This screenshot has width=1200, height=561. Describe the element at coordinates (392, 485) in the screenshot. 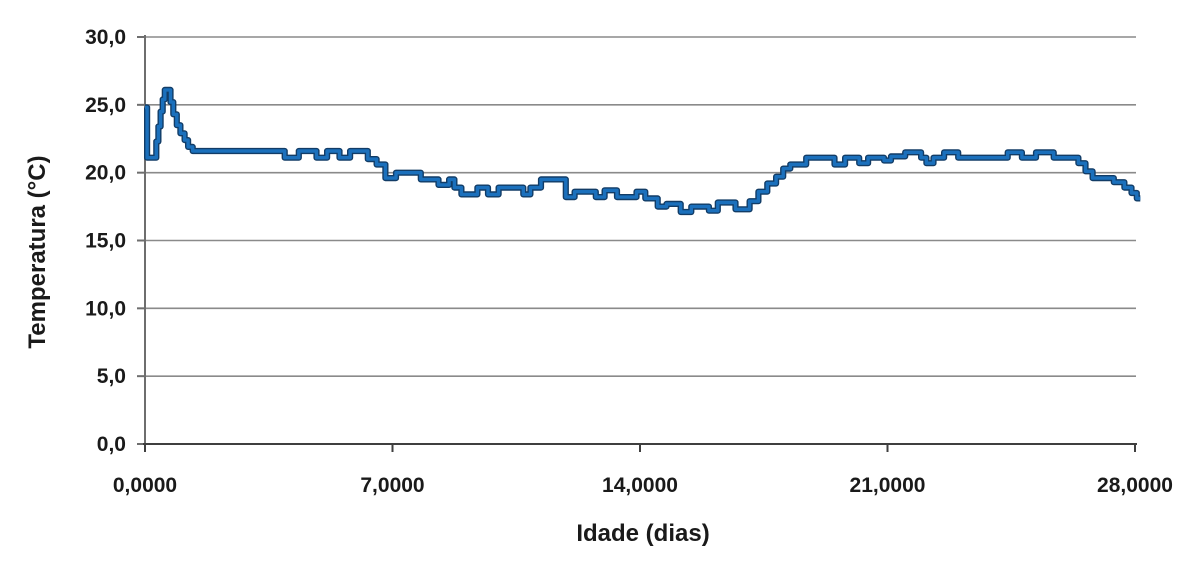

I see `x-tick-label: 7,0000` at that location.